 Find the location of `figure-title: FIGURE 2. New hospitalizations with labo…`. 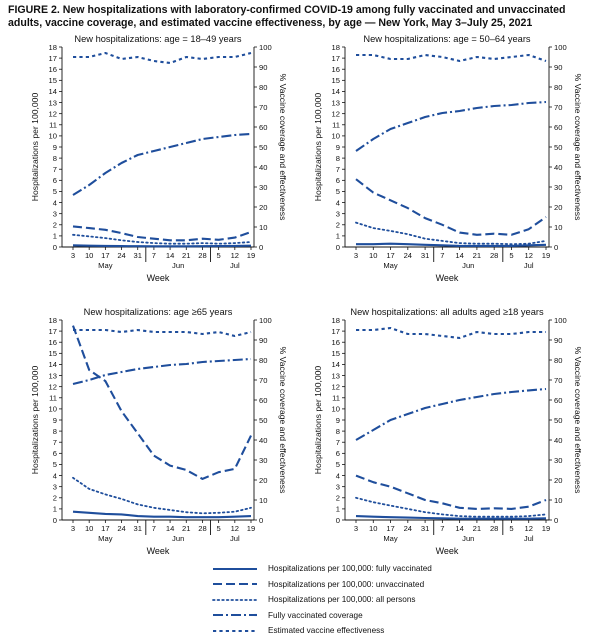

figure-title: FIGURE 2. New hospitalizations with labo… is located at coordinates (287, 16).